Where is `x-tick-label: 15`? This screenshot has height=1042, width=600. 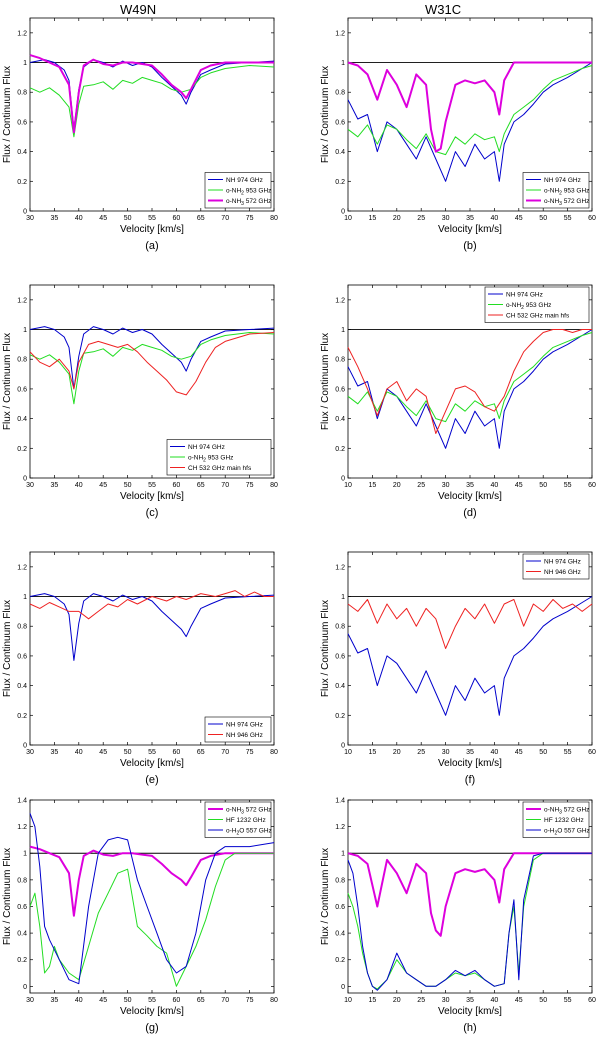
x-tick-label: 15 is located at coordinates (373, 485).